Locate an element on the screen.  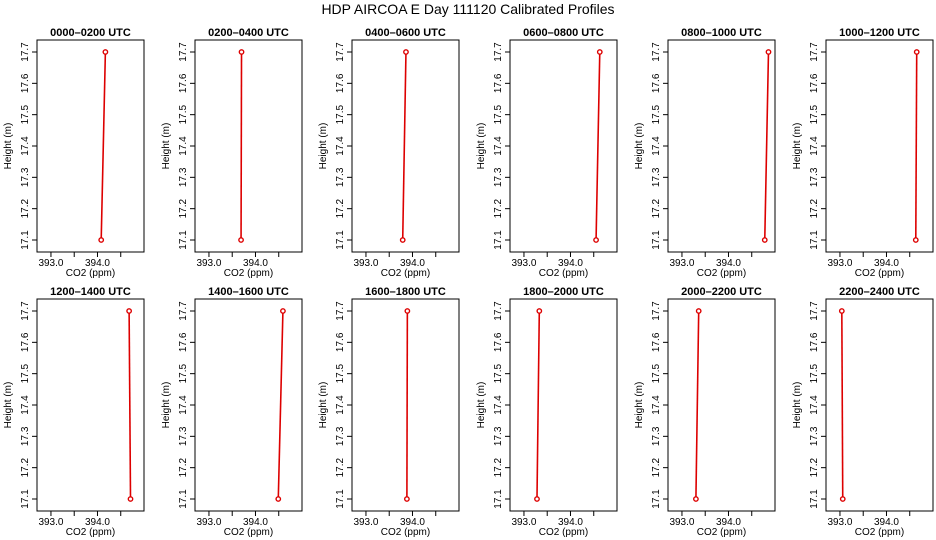
panel-title: 0000–0200 UTC is located at coordinates (90, 33).